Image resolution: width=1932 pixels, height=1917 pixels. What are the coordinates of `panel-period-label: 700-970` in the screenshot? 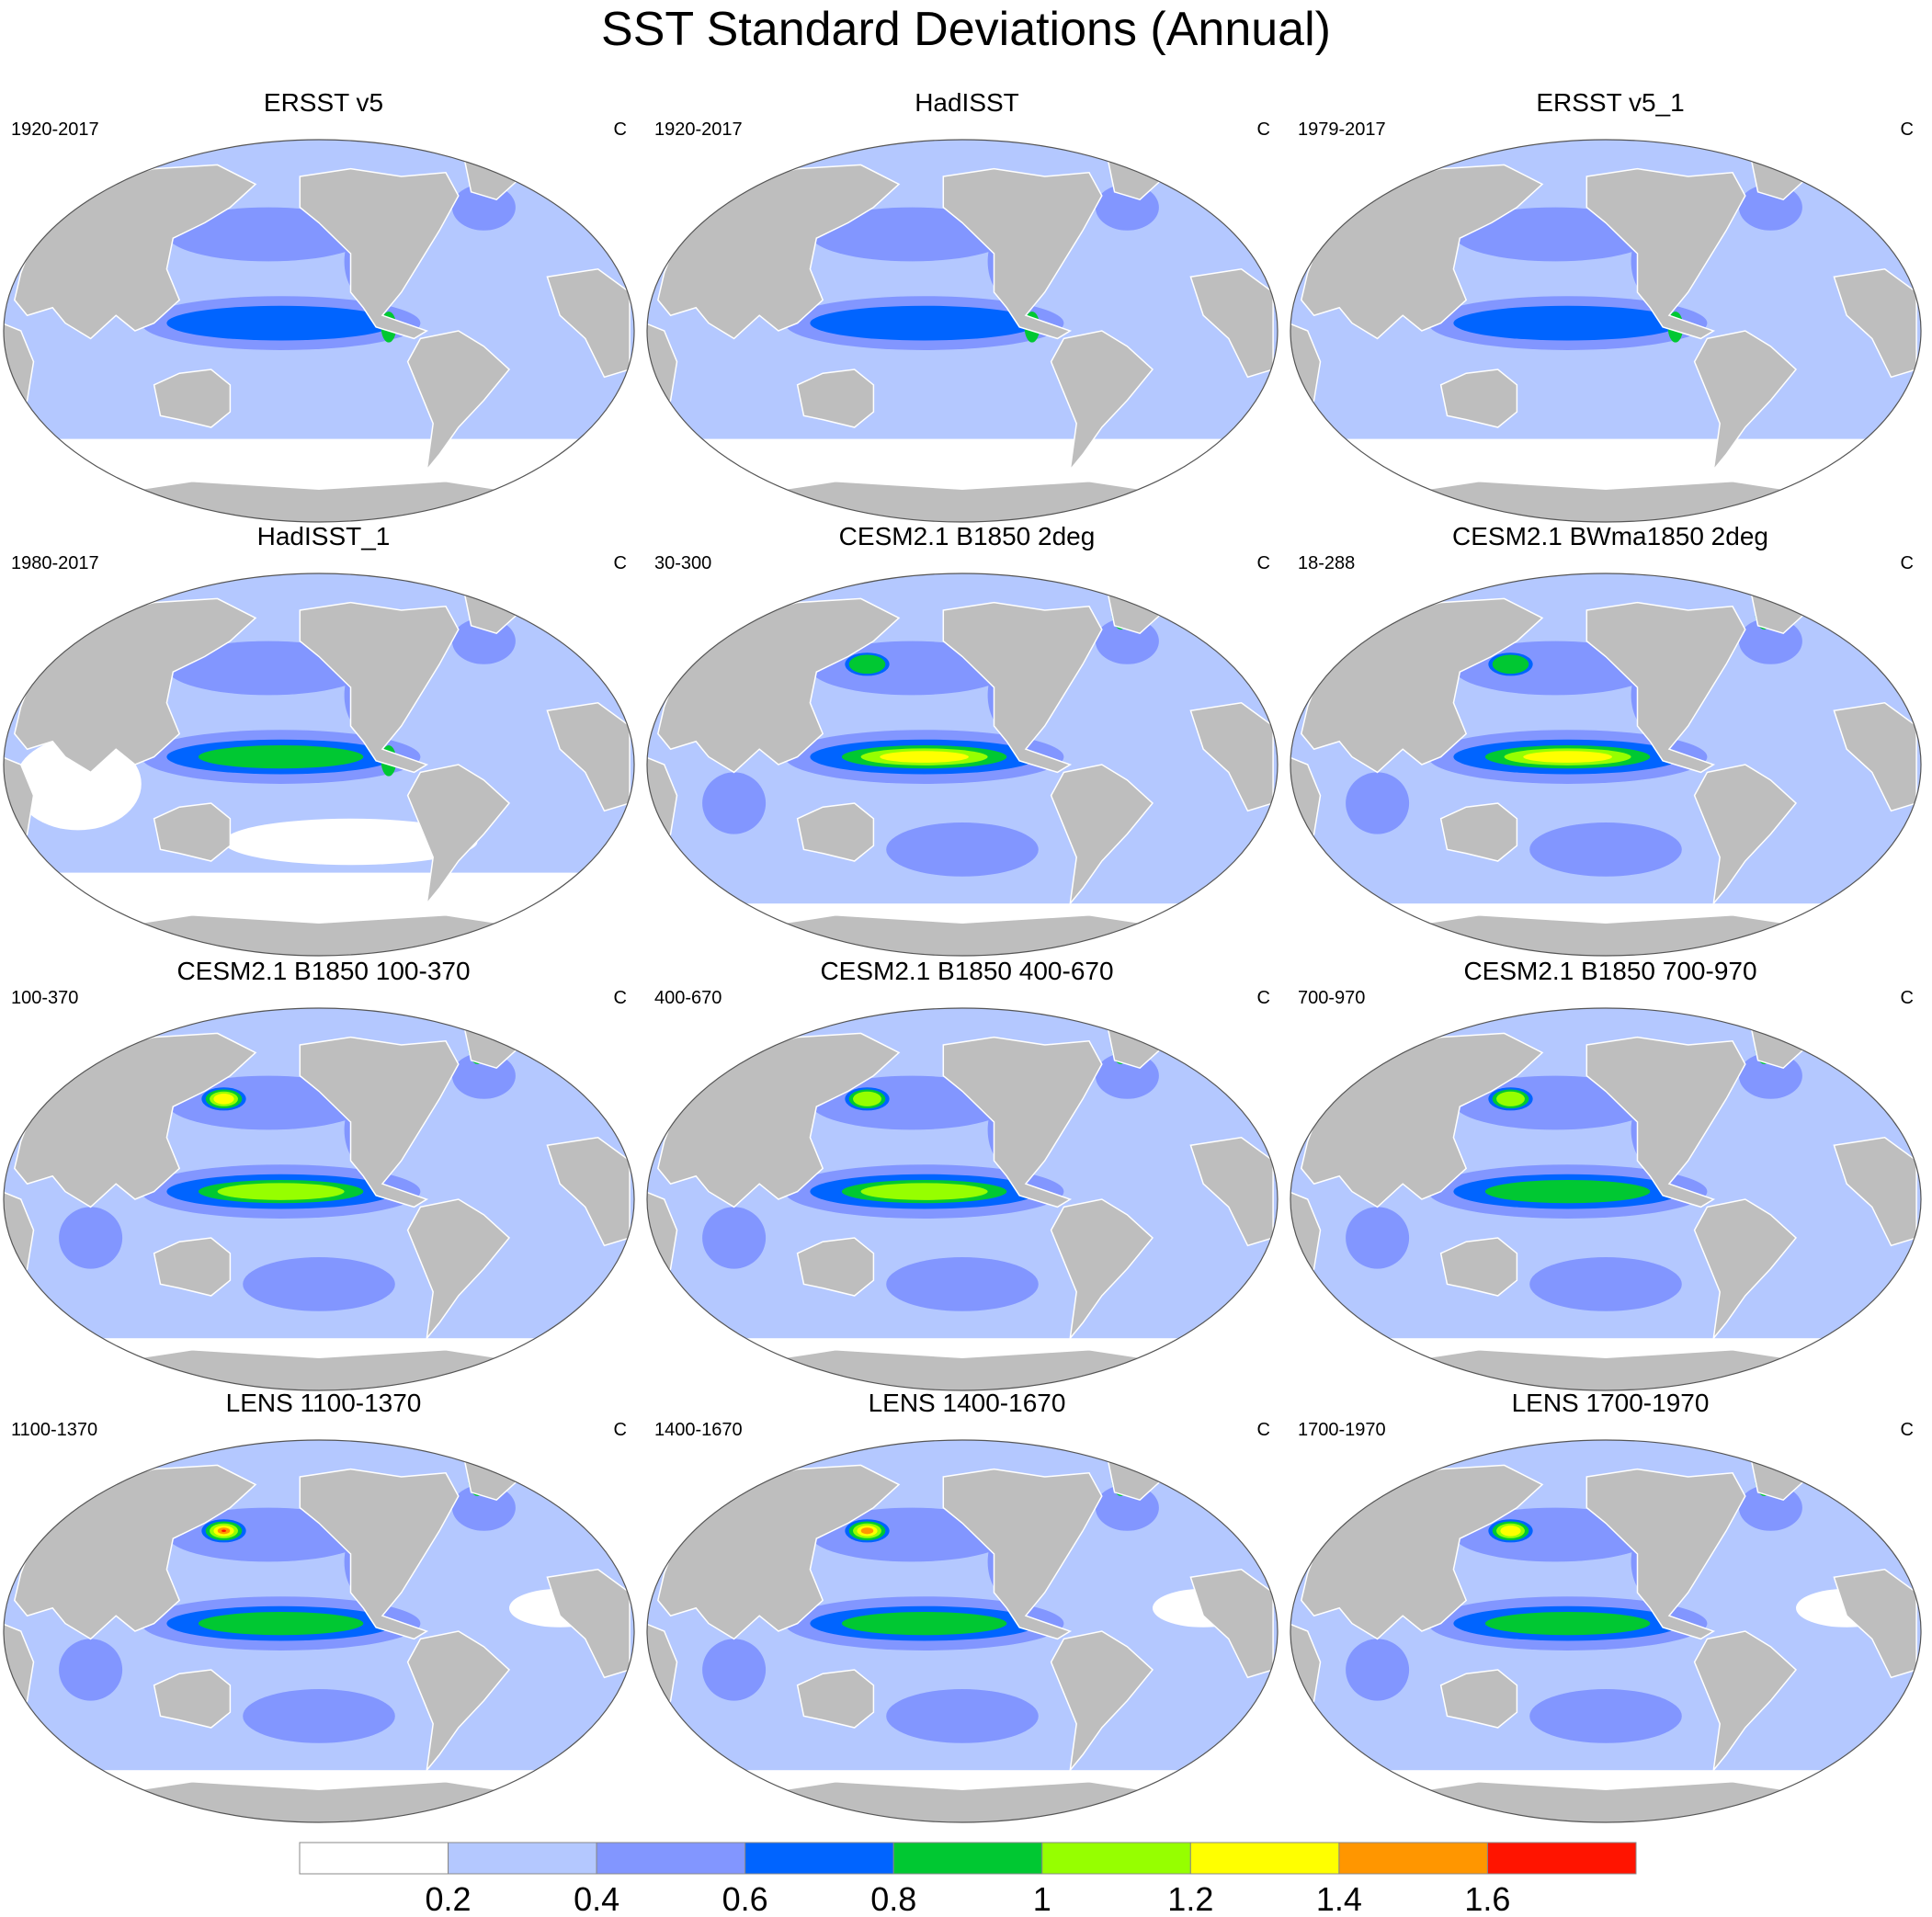 It's located at (1332, 998).